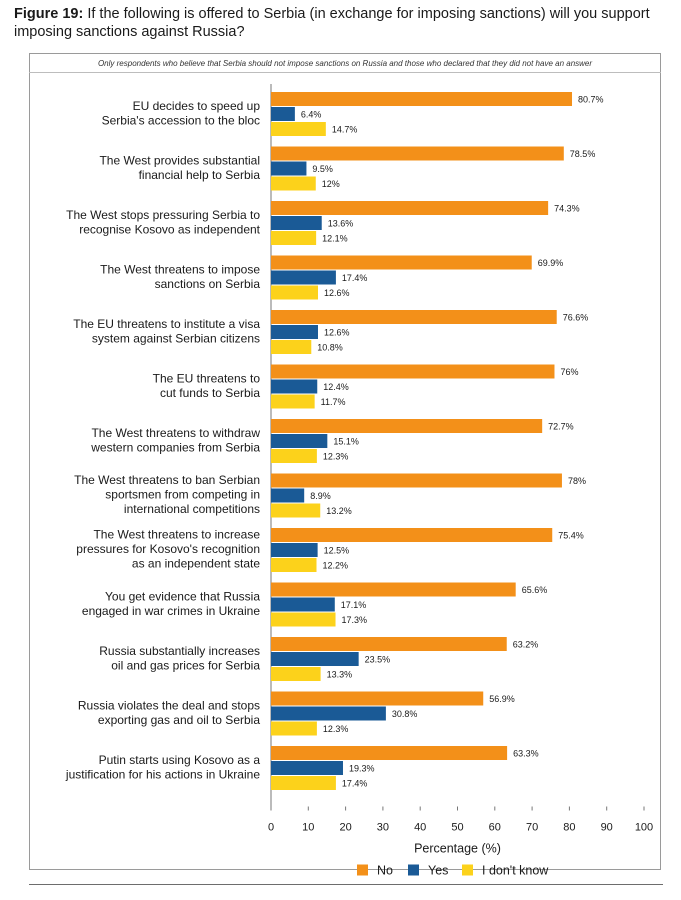 The width and height of the screenshot is (681, 900). Describe the element at coordinates (175, 447) in the screenshot. I see `category-label: western companies from Serbia` at that location.